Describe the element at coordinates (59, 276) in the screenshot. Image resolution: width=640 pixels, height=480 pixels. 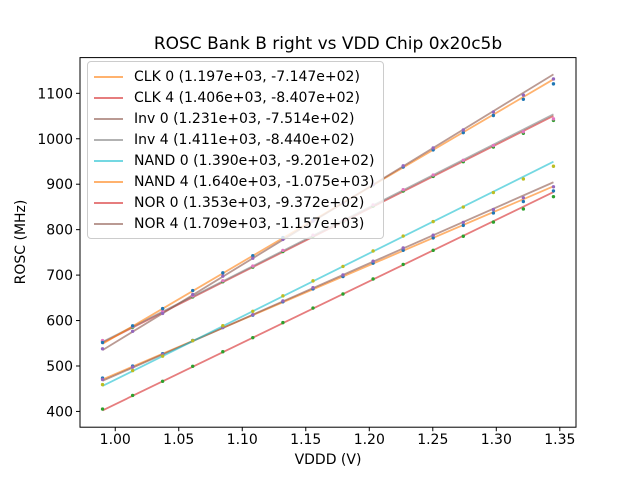
I see `y-tick-label: 700` at that location.